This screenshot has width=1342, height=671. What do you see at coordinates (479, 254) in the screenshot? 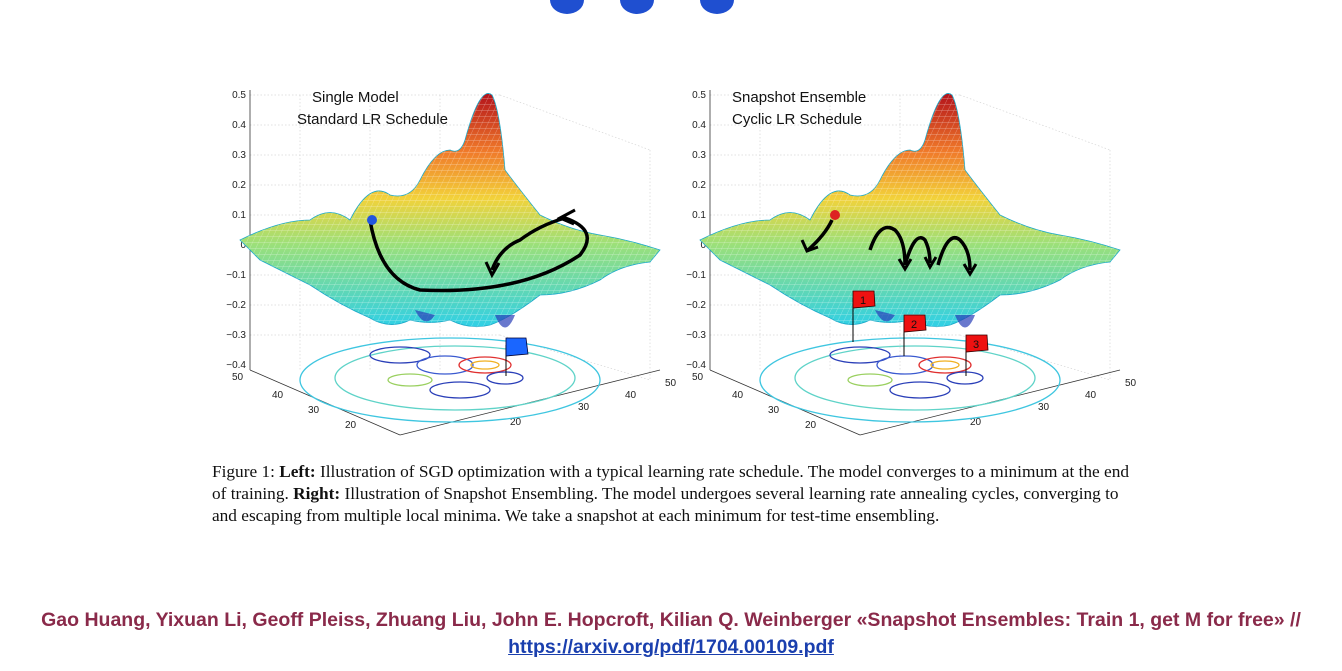
I see `sgd-trajectory` at bounding box center [479, 254].